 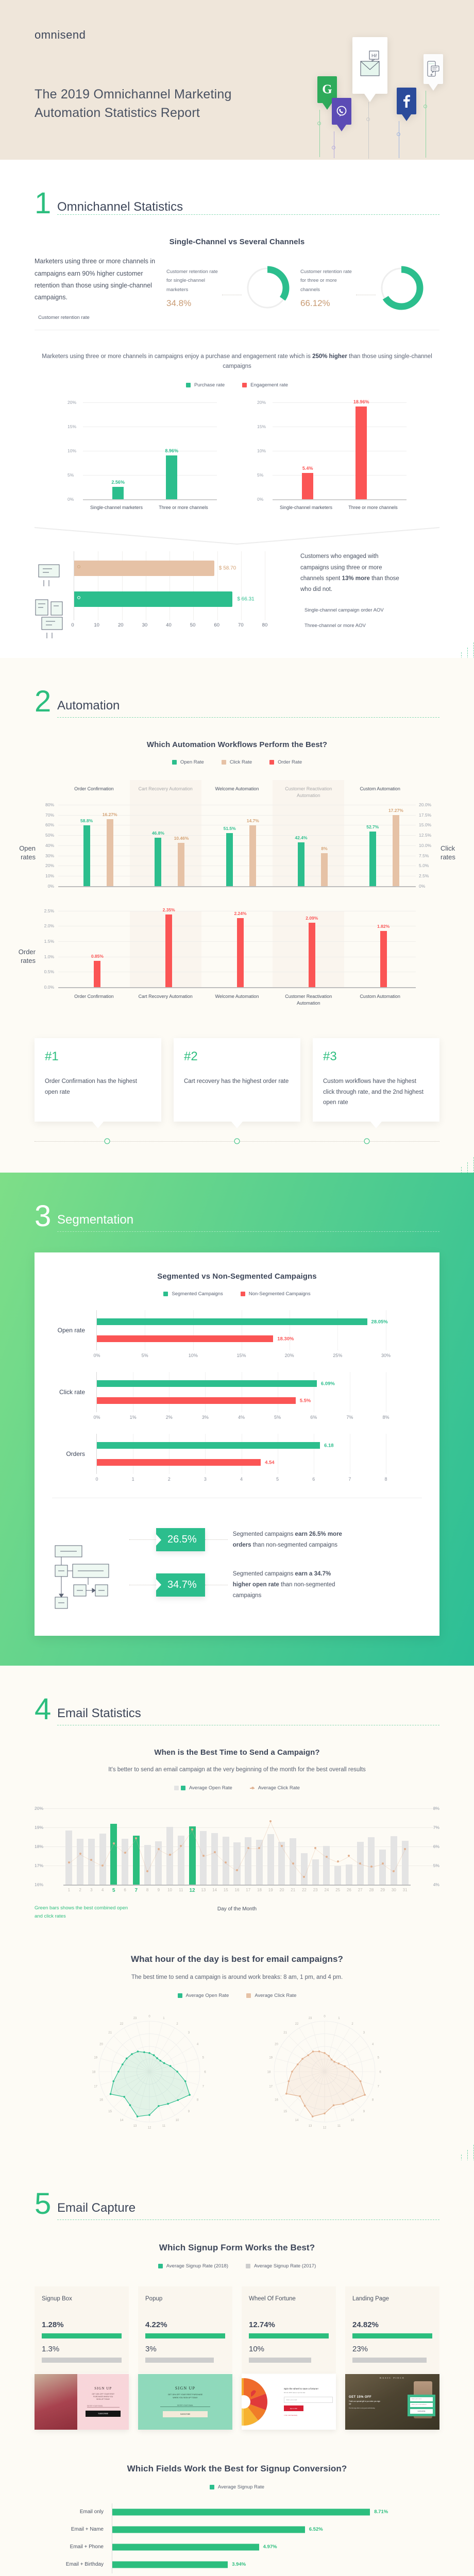 I want to click on month-day-label: 19, so click(x=270, y=1890).